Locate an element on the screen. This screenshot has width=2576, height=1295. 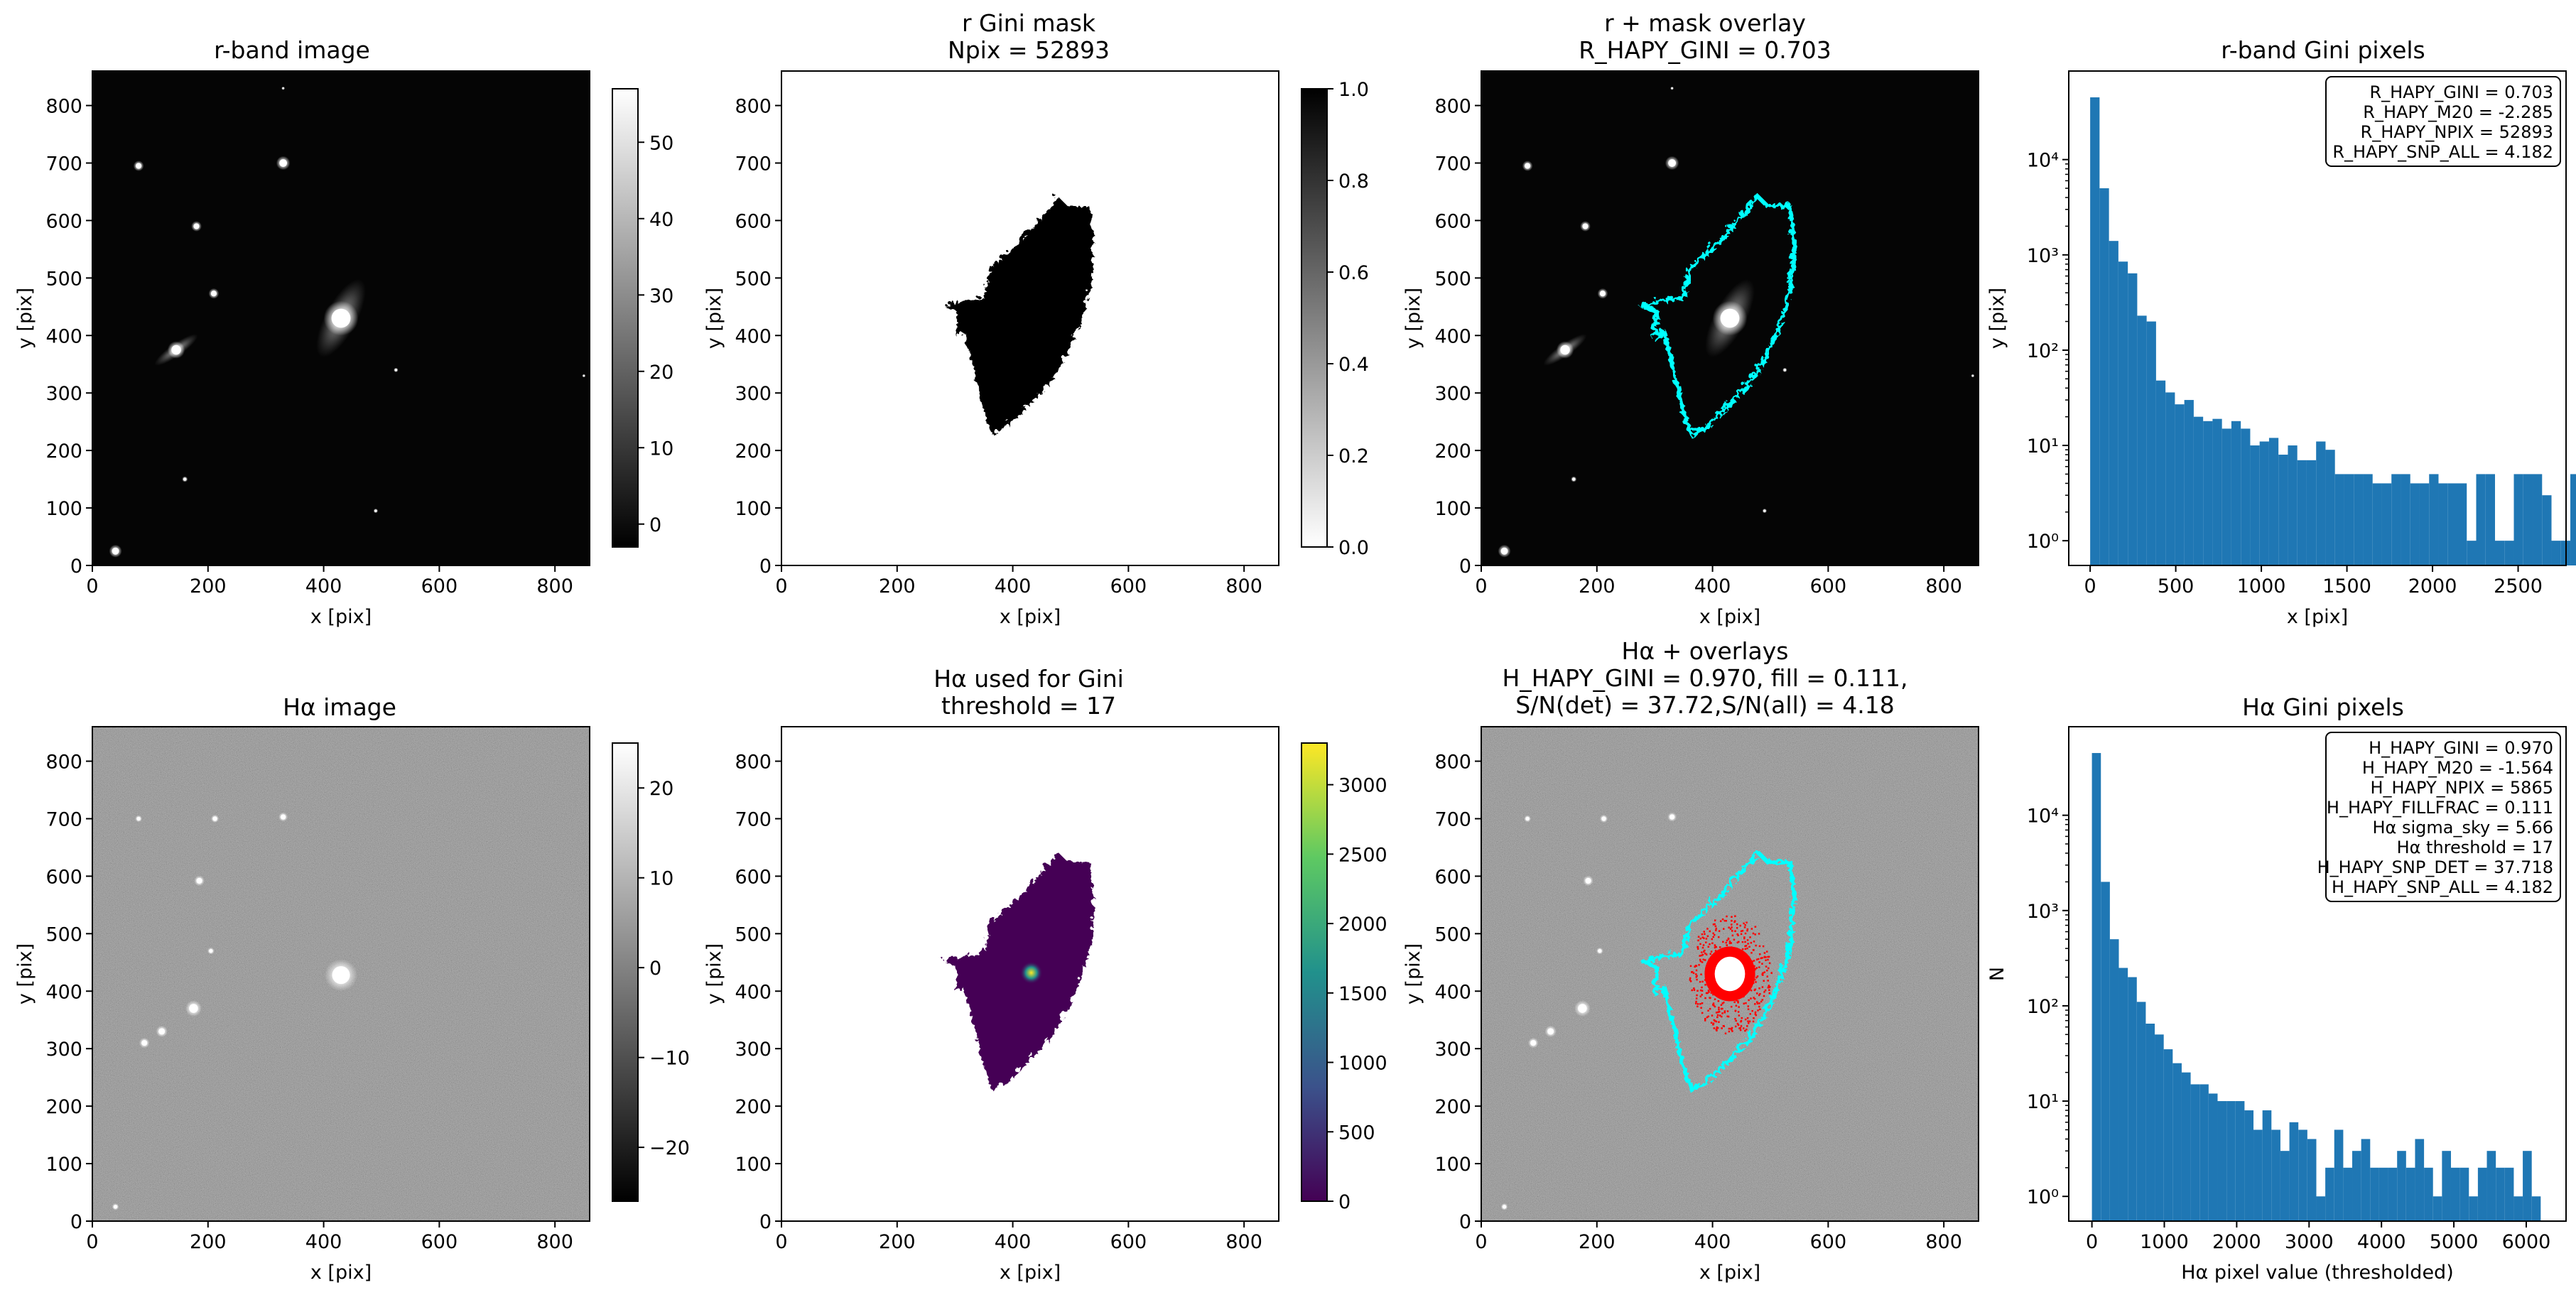
y-tick-label: 10³ is located at coordinates (2043, 256).